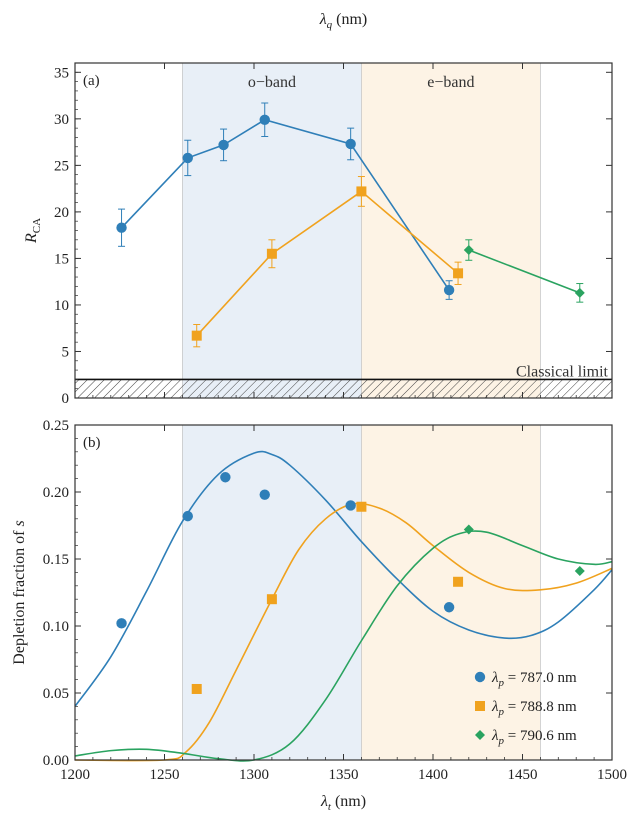  I want to click on y-tick-label: 15, so click(61, 259).